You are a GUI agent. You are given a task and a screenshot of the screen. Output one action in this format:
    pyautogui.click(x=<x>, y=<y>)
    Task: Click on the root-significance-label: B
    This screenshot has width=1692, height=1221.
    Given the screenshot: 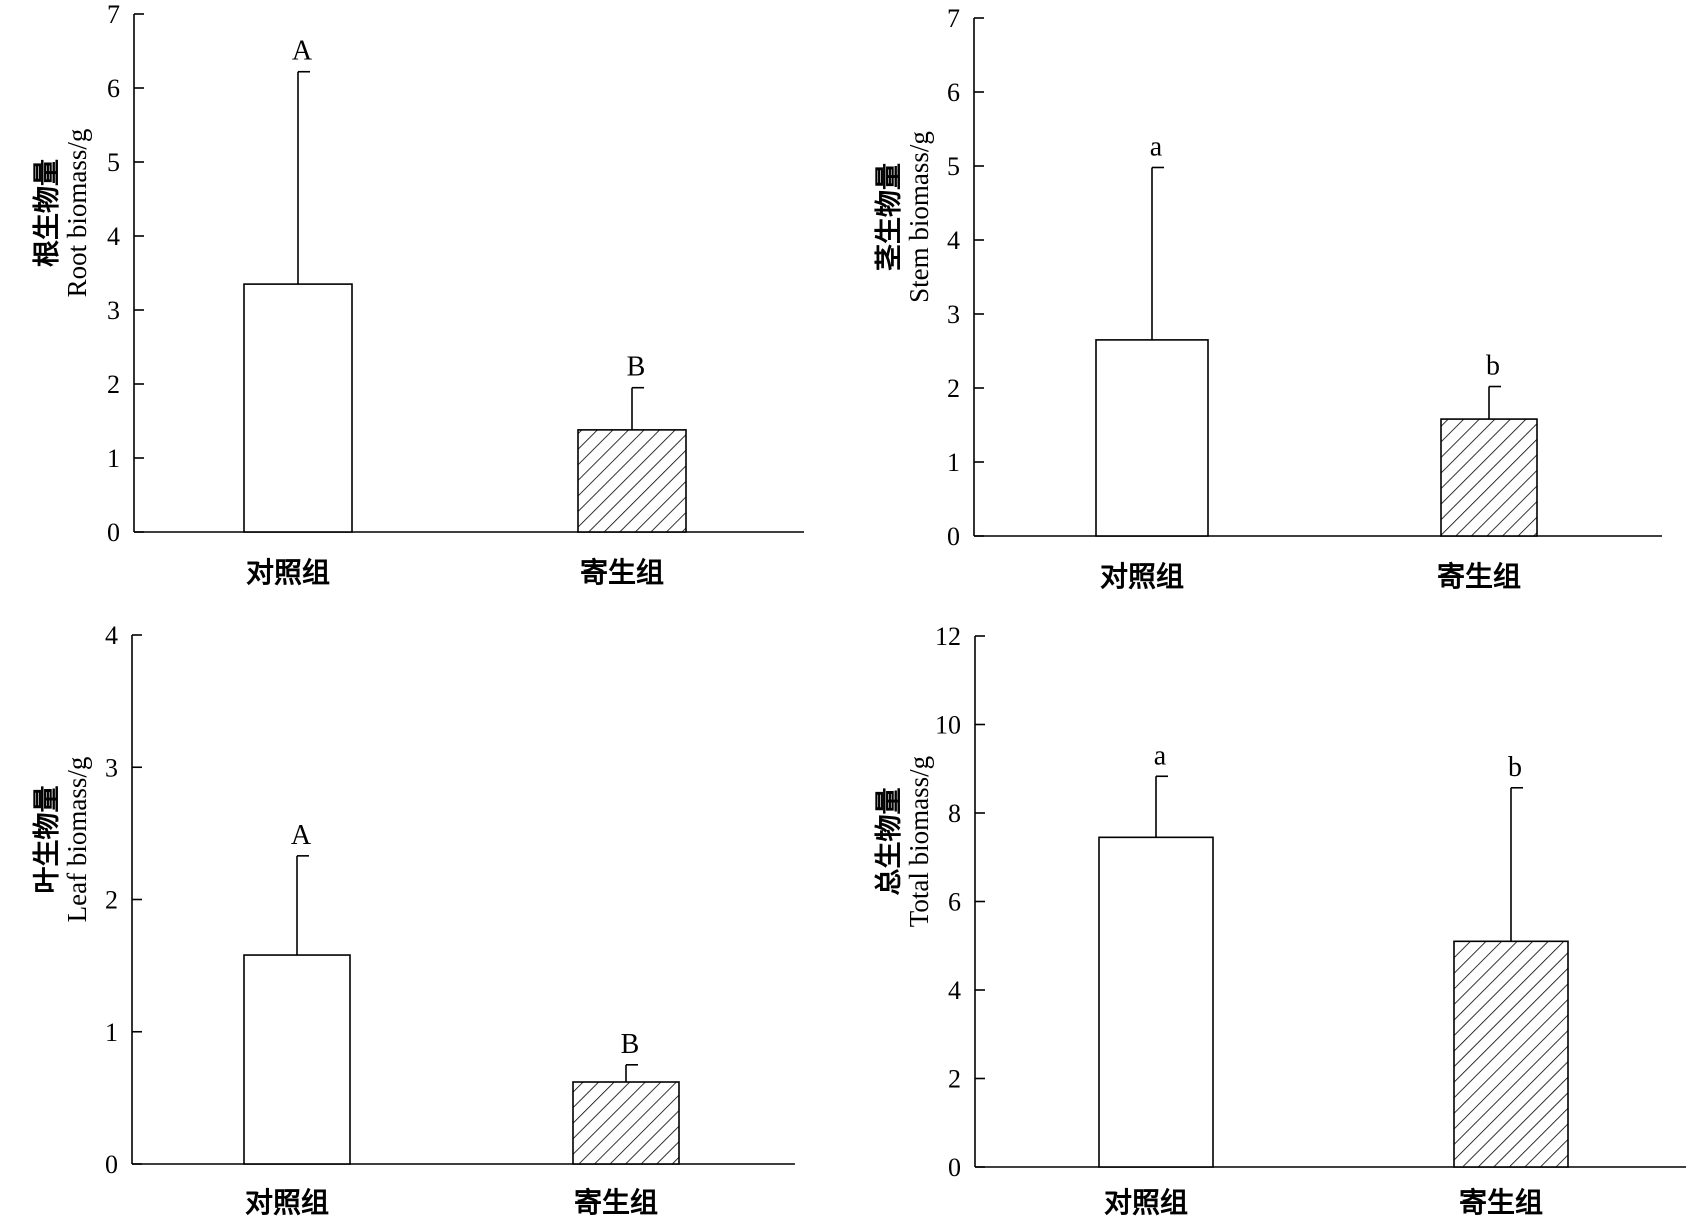 What is the action you would take?
    pyautogui.click(x=636, y=367)
    